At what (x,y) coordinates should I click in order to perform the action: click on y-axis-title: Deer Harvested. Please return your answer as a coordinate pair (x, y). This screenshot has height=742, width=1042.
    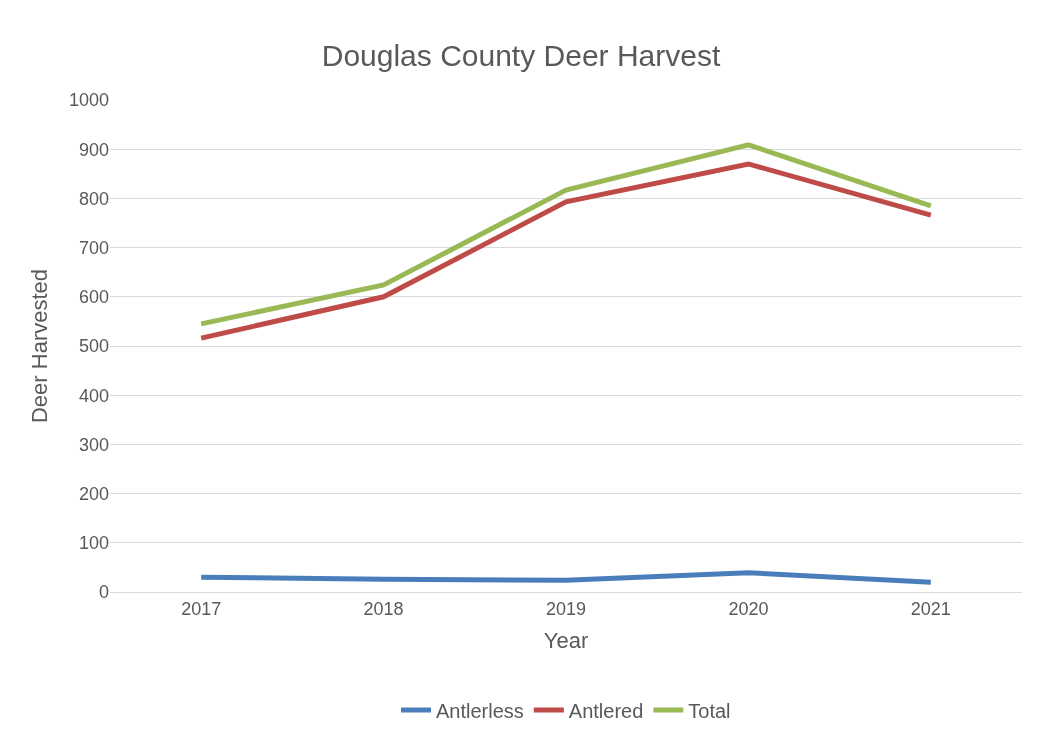
    Looking at the image, I should click on (39, 346).